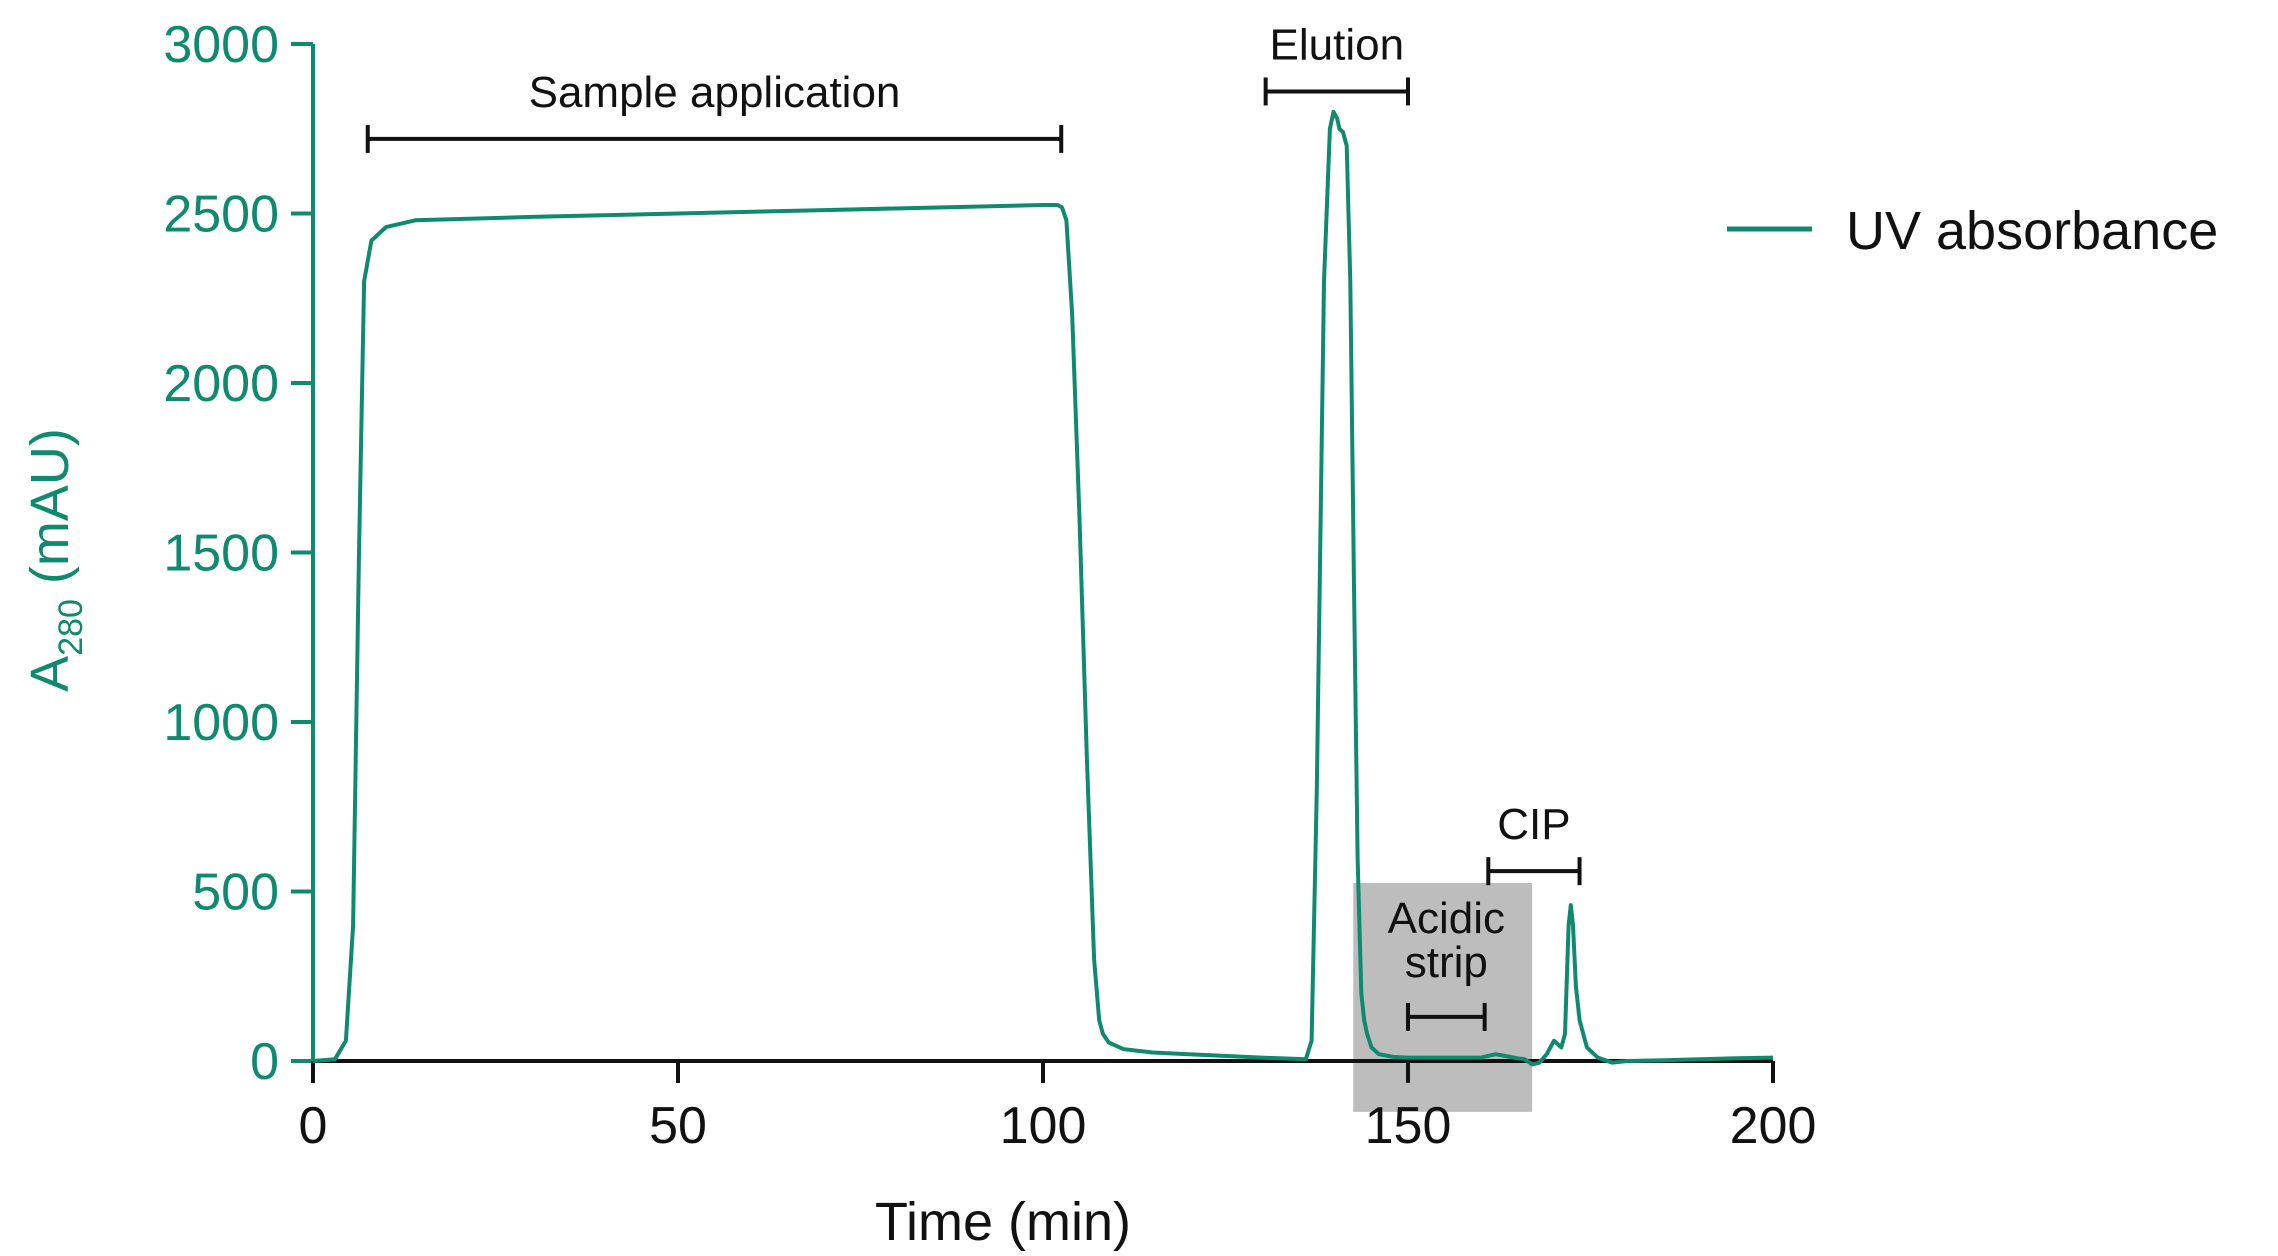 The height and width of the screenshot is (1256, 2278). I want to click on legend-label-uv-absorbance: UV absorbance, so click(2032, 231).